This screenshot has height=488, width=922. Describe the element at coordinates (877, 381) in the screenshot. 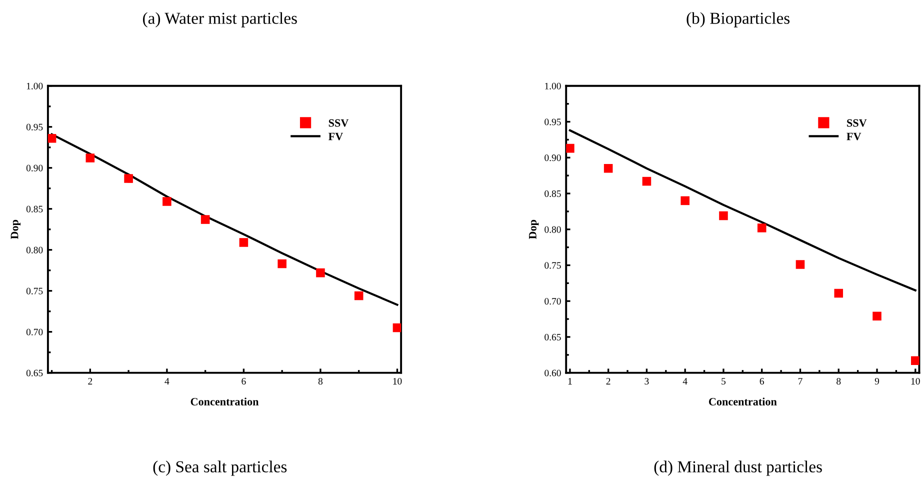

I see `x-tick-label: 9` at that location.